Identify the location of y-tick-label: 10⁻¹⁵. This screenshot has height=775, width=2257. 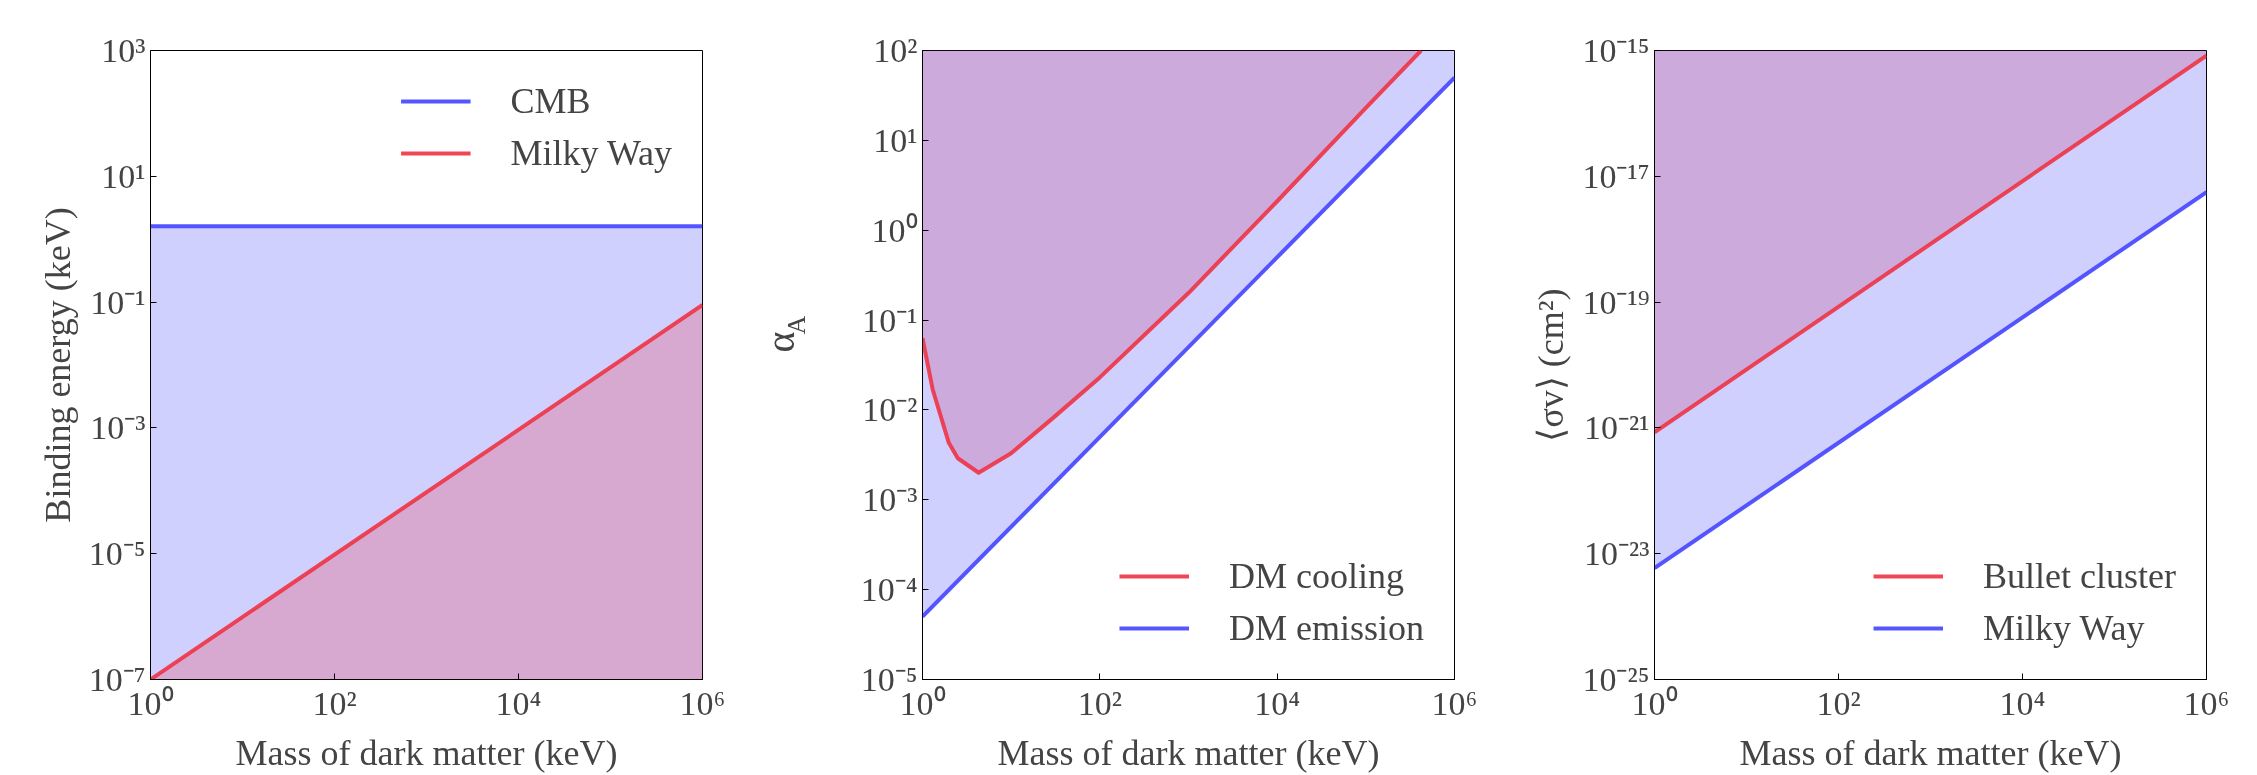
(1616, 50).